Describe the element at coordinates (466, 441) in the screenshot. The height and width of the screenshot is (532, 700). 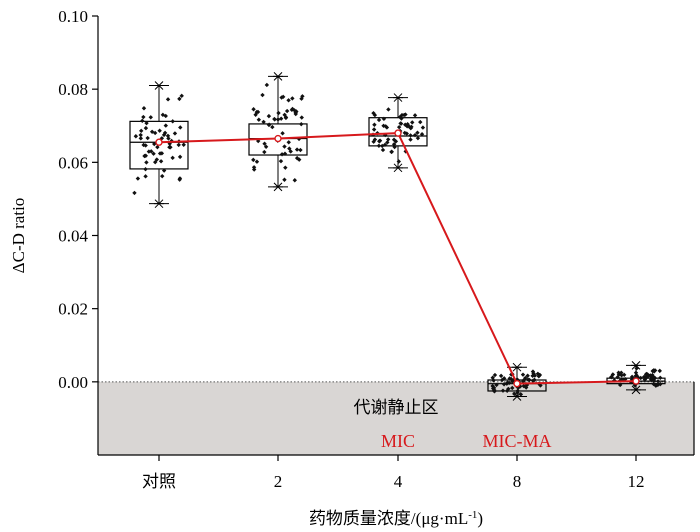
I see `annotations-layer: MIC MIC-MA` at that location.